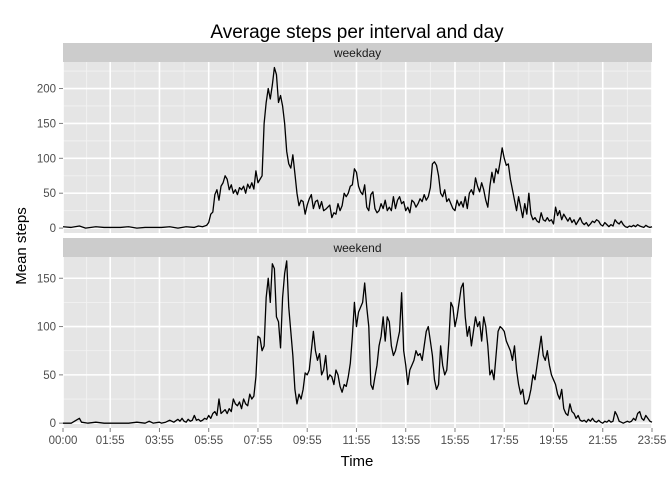 This screenshot has height=480, width=672. What do you see at coordinates (307, 441) in the screenshot?
I see `x-tick-label: 09:55` at bounding box center [307, 441].